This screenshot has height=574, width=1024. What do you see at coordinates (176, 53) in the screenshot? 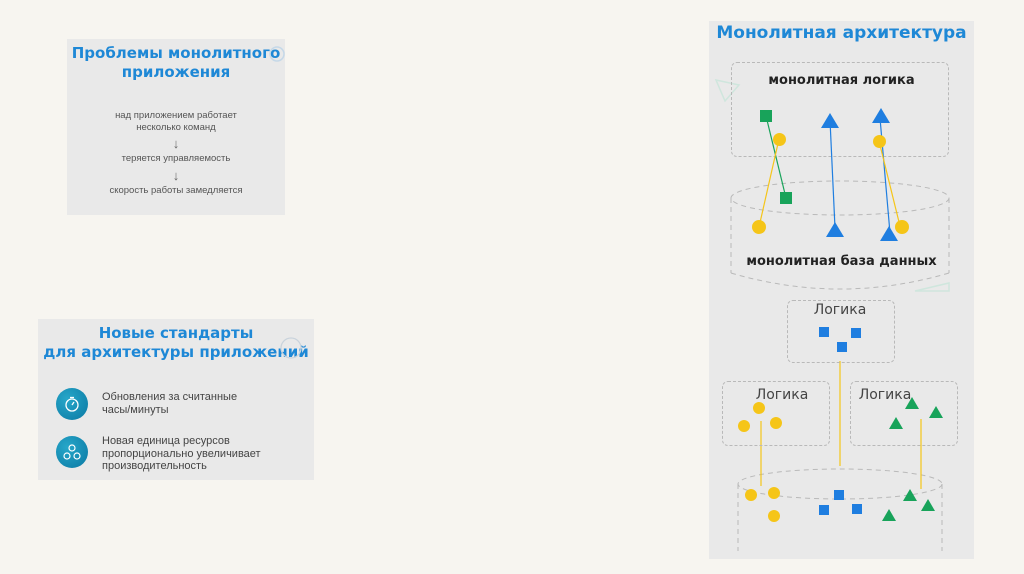
I see `problems-title-line1: Проблемы монолитного` at bounding box center [176, 53].